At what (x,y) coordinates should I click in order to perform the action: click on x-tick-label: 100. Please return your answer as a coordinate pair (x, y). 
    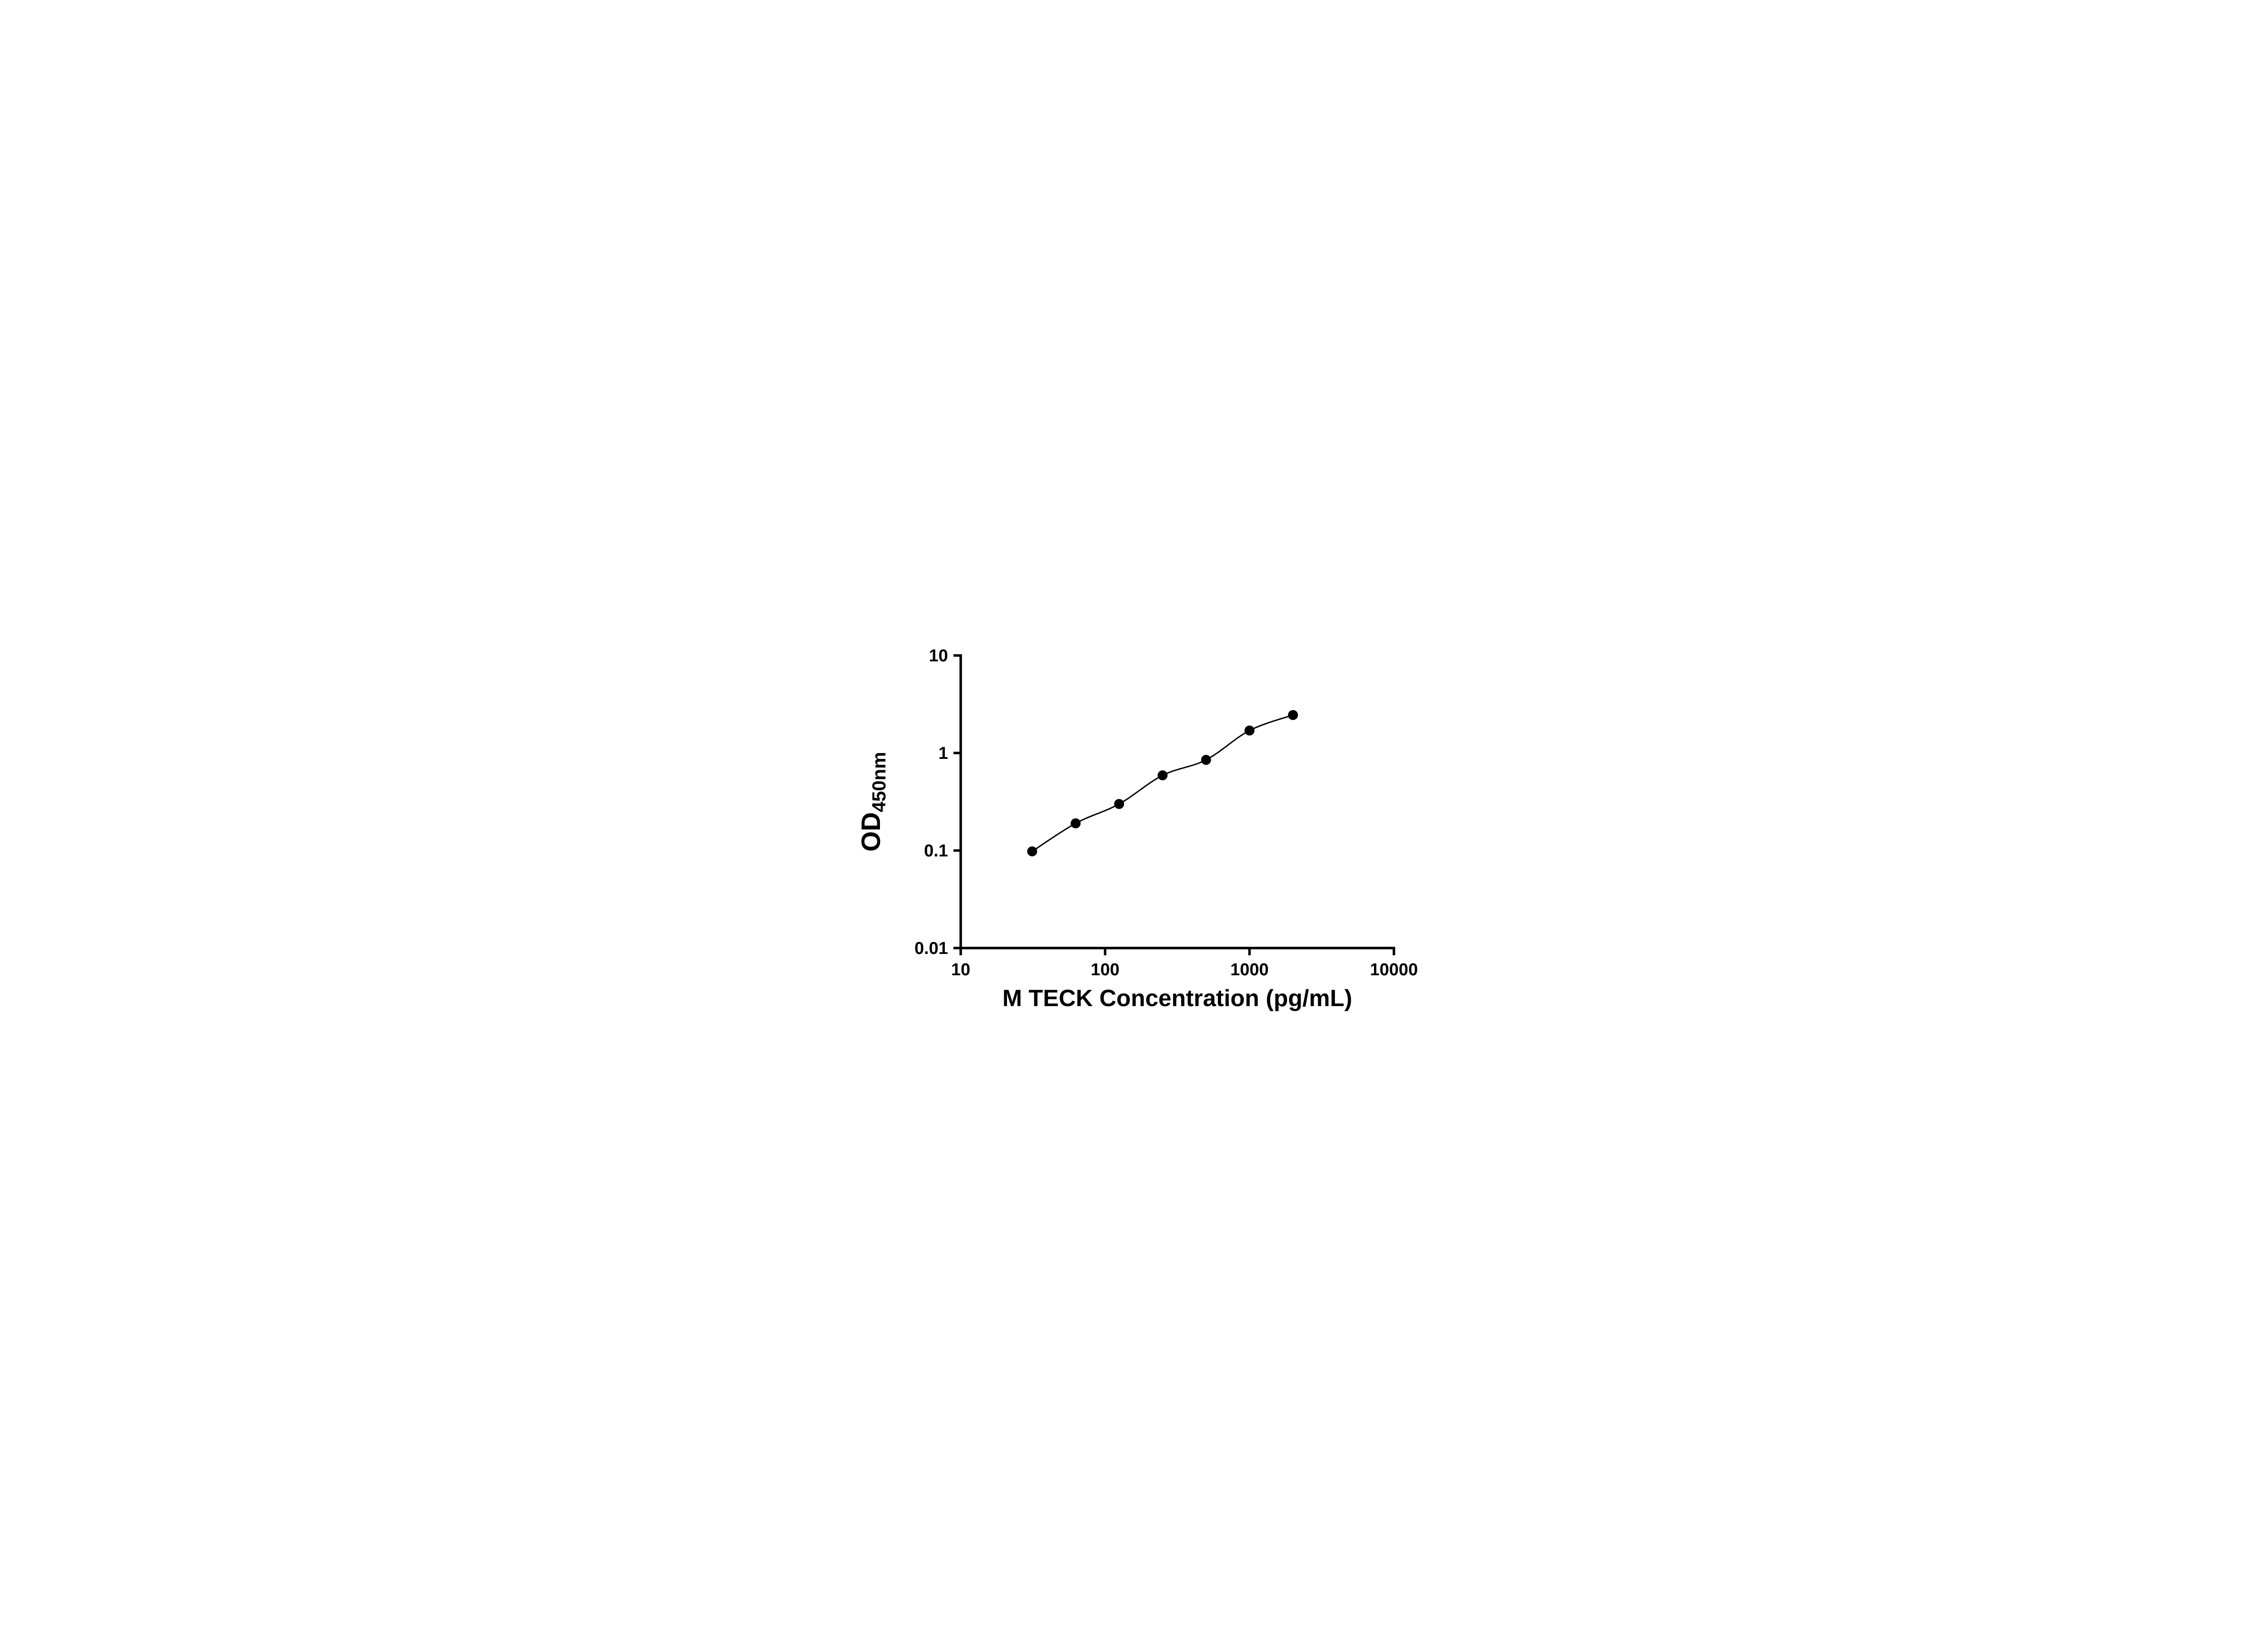
    Looking at the image, I should click on (1105, 969).